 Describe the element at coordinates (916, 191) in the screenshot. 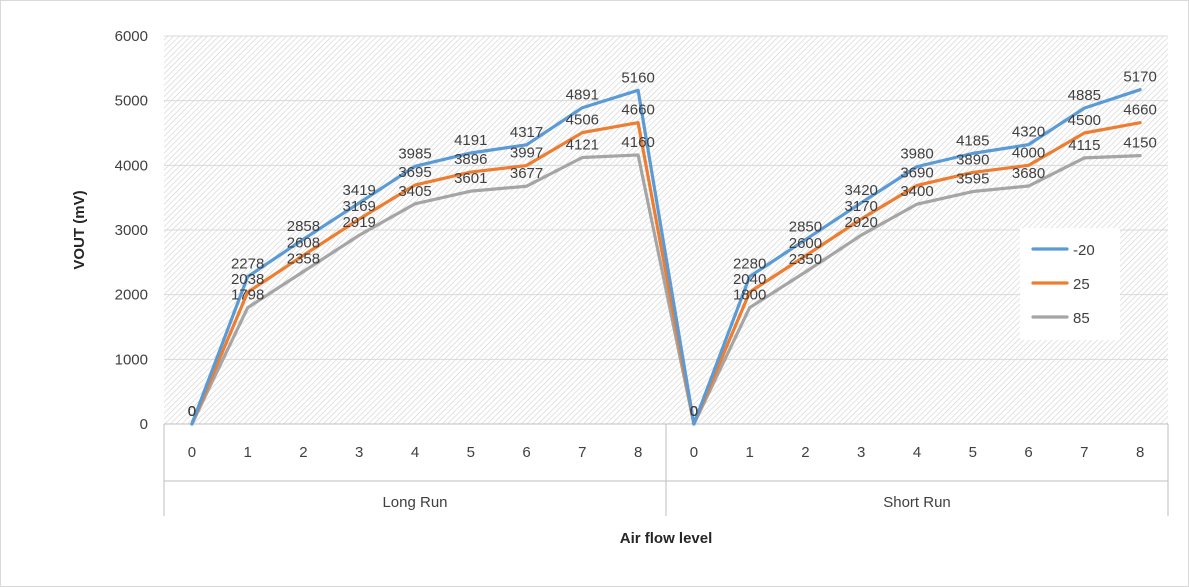

I see `data-label: 3400` at that location.